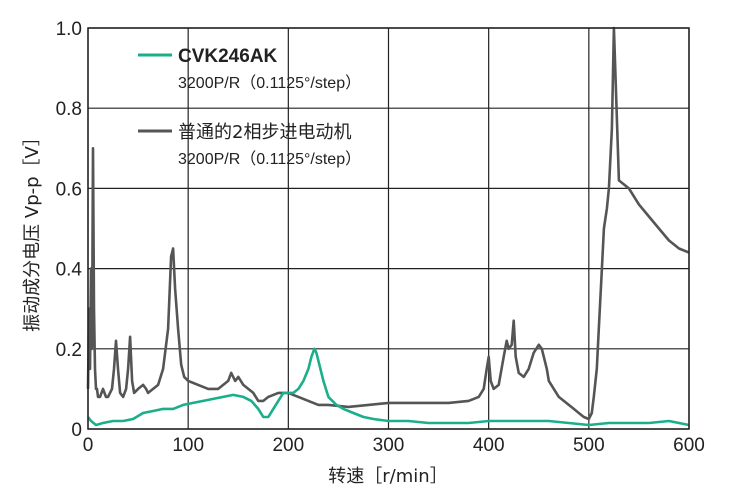 The width and height of the screenshot is (746, 500). Describe the element at coordinates (689, 445) in the screenshot. I see `x-tick-label: 600` at that location.